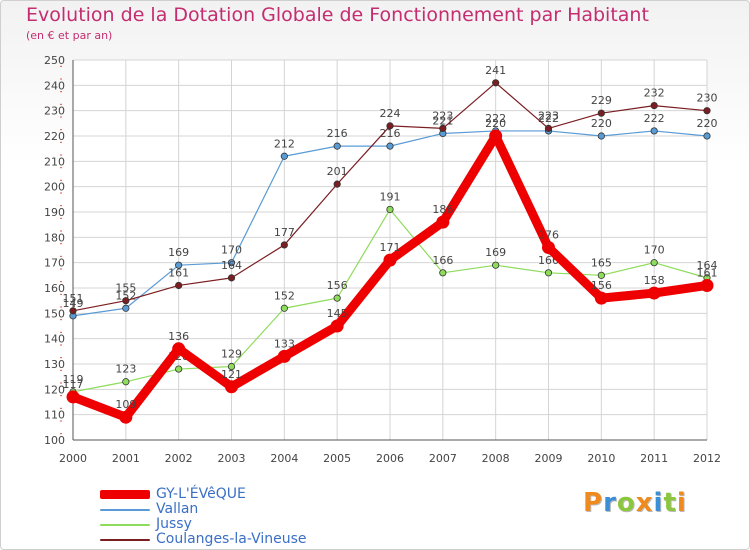 The width and height of the screenshot is (750, 550). I want to click on data-label-gy-l-v-que: 145, so click(337, 313).